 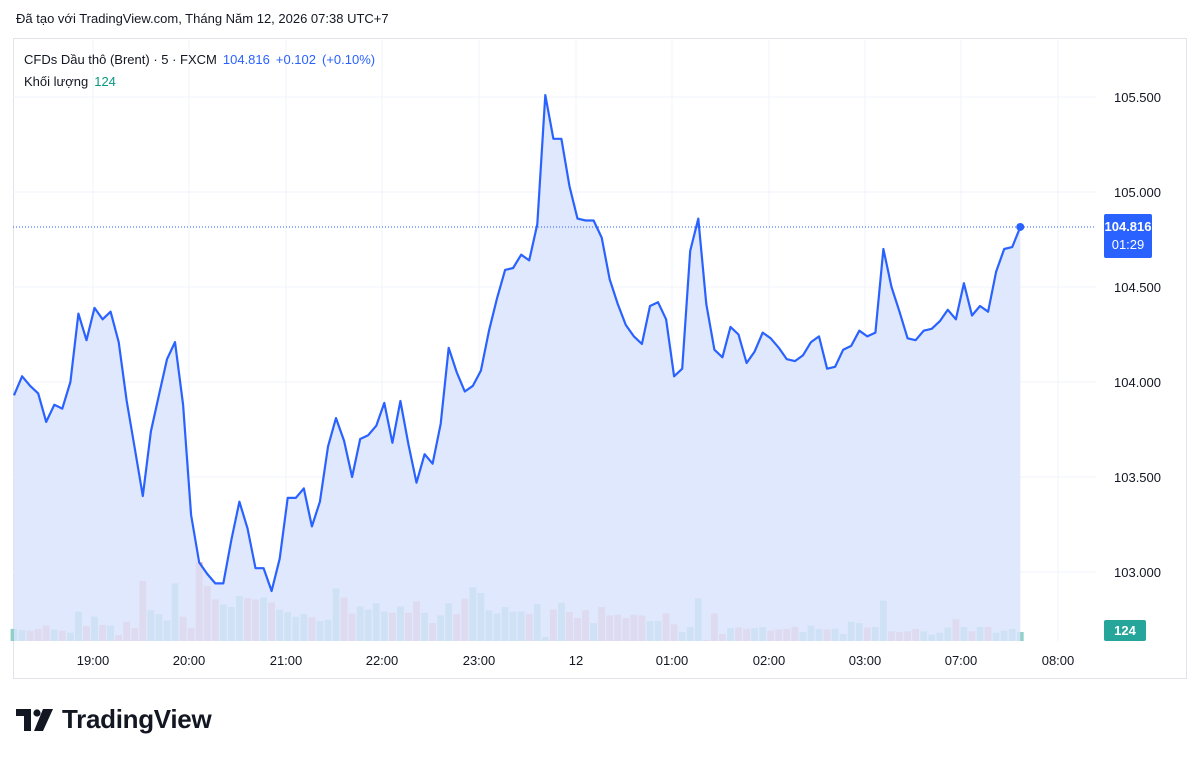 I want to click on volume-badge: 124, so click(x=1125, y=630).